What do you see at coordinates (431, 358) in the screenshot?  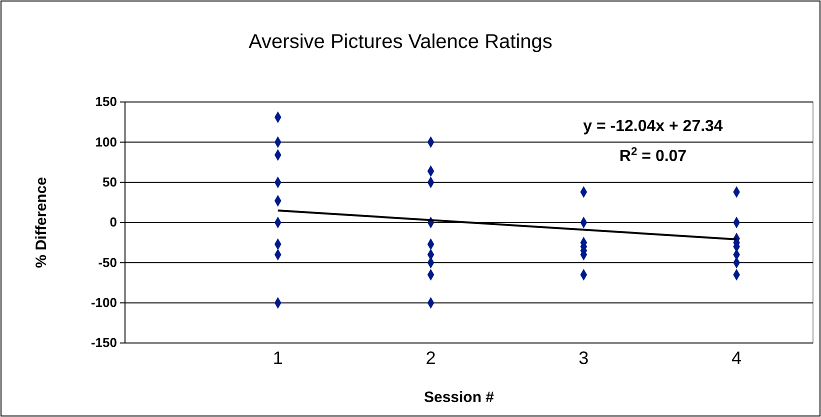 I see `x-tick-label: 2` at bounding box center [431, 358].